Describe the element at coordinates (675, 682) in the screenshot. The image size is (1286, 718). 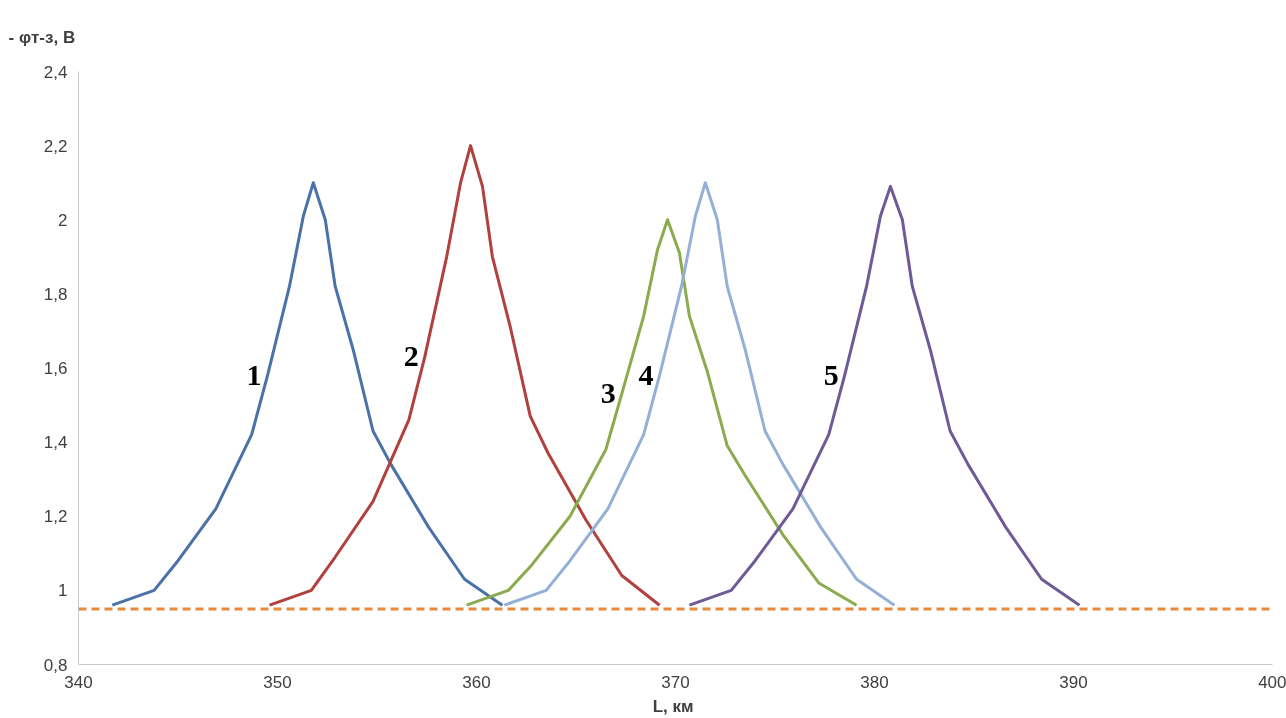
I see `x-tick-label: 370` at that location.